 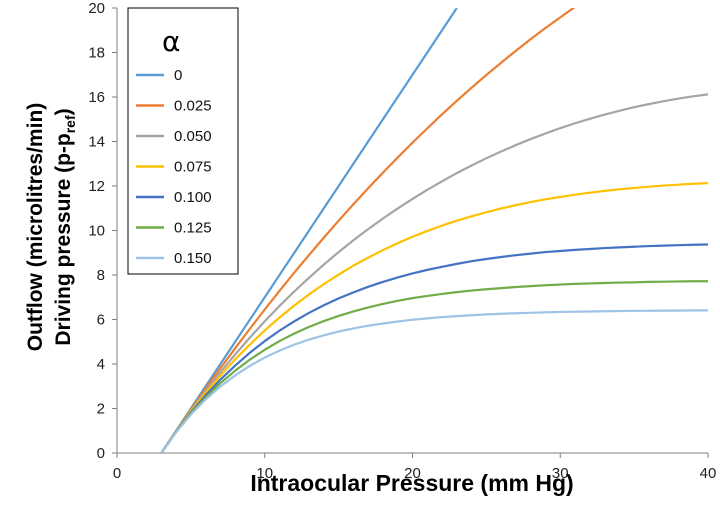 I want to click on x-tick-label: 20, so click(x=412, y=473).